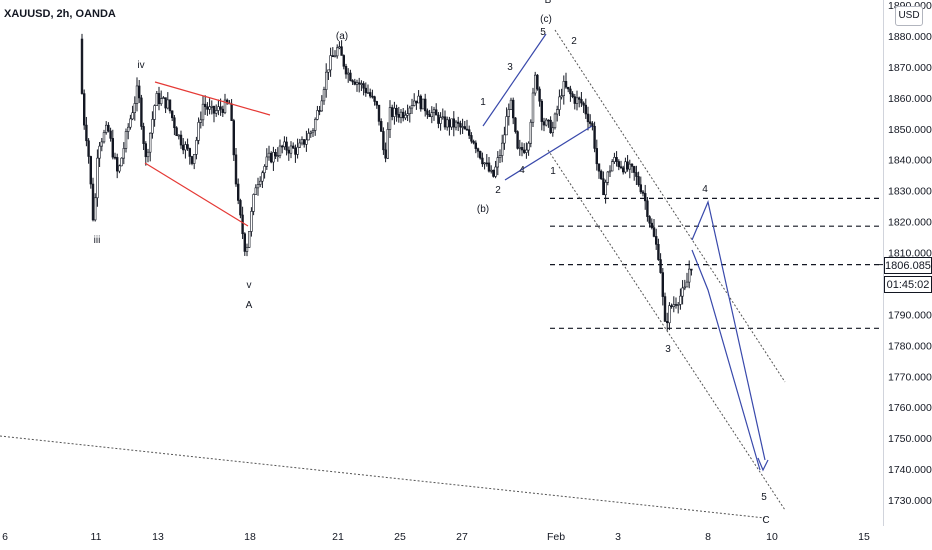 The width and height of the screenshot is (932, 550). I want to click on y-tick-label: 1790.000, so click(910, 315).